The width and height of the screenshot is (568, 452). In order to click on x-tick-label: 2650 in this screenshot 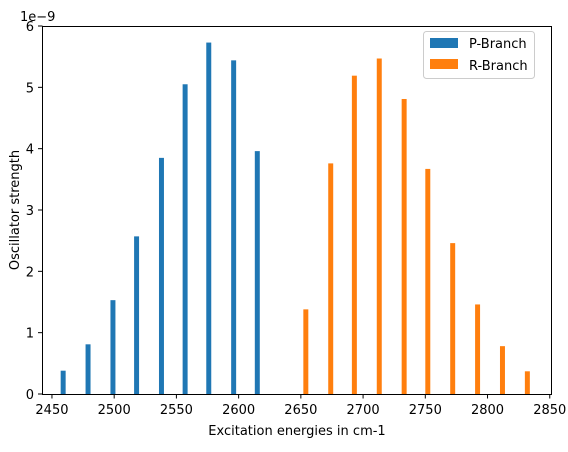, I will do `click(300, 410)`.